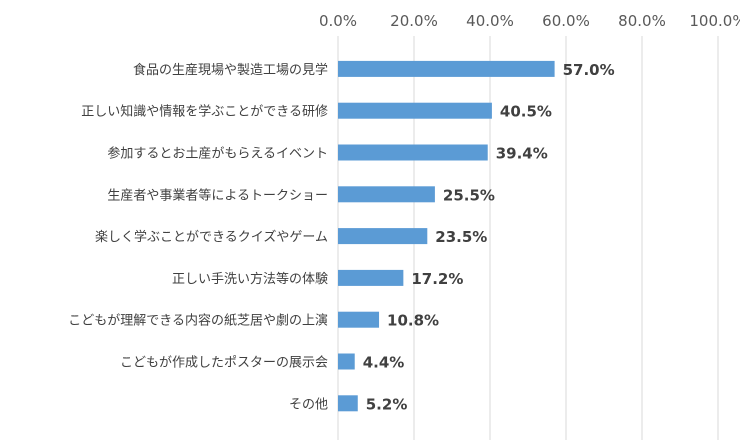 The width and height of the screenshot is (740, 448). What do you see at coordinates (437, 279) in the screenshot?
I see `data-label: 17.2%` at bounding box center [437, 279].